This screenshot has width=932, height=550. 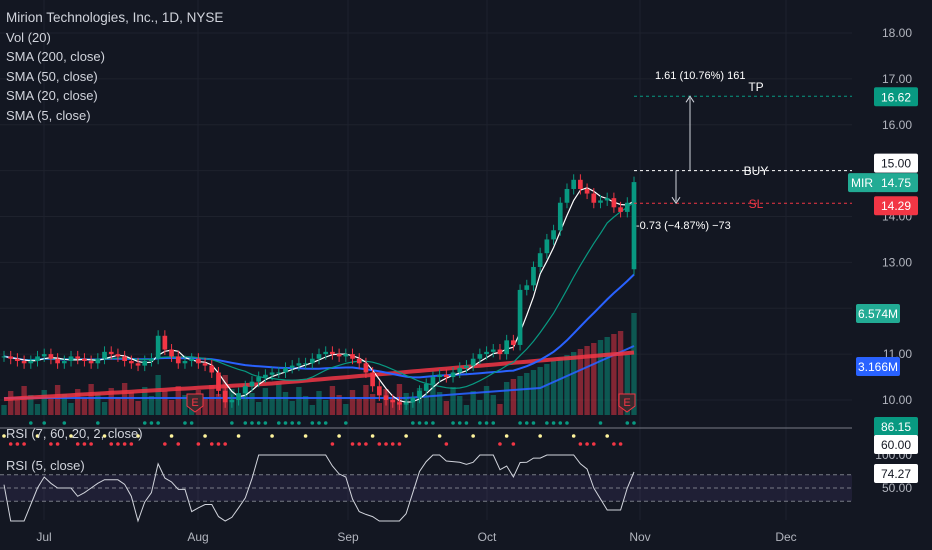 What do you see at coordinates (896, 183) in the screenshot?
I see `last-price-badge-bg` at bounding box center [896, 183].